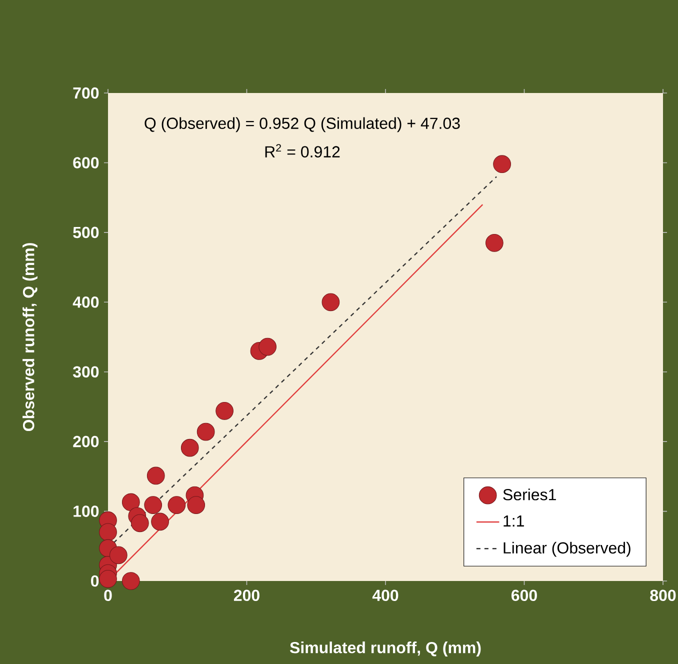  What do you see at coordinates (95, 581) in the screenshot?
I see `y-tick-label: 0` at bounding box center [95, 581].